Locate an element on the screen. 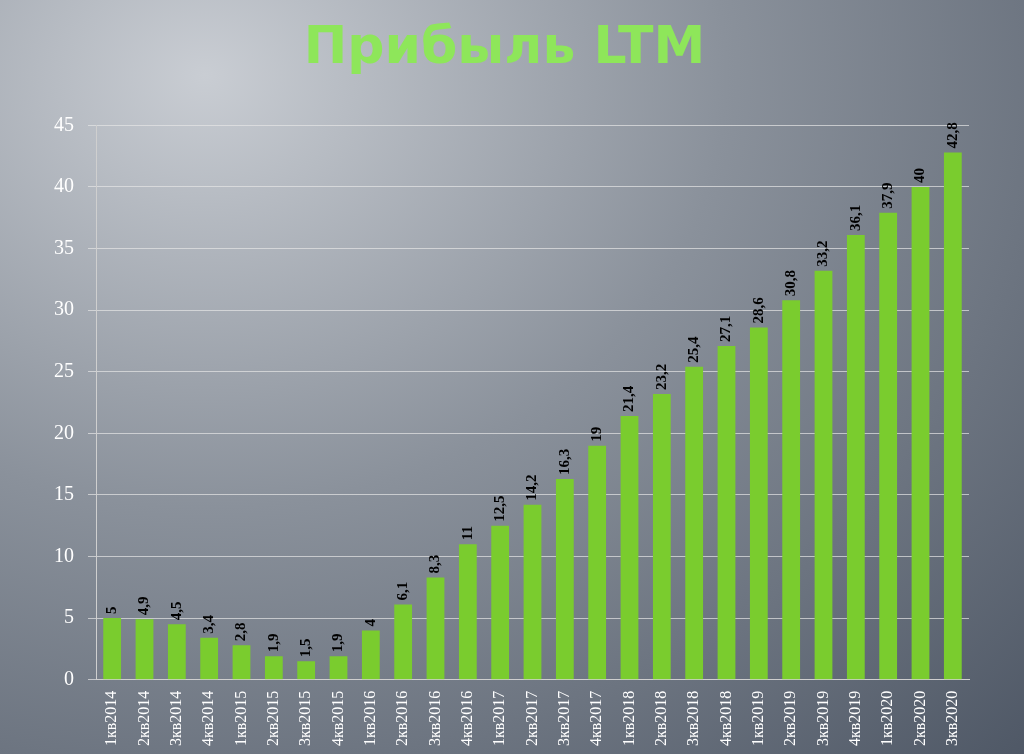 Image resolution: width=1024 pixels, height=754 pixels. data-label: 5 is located at coordinates (111, 610).